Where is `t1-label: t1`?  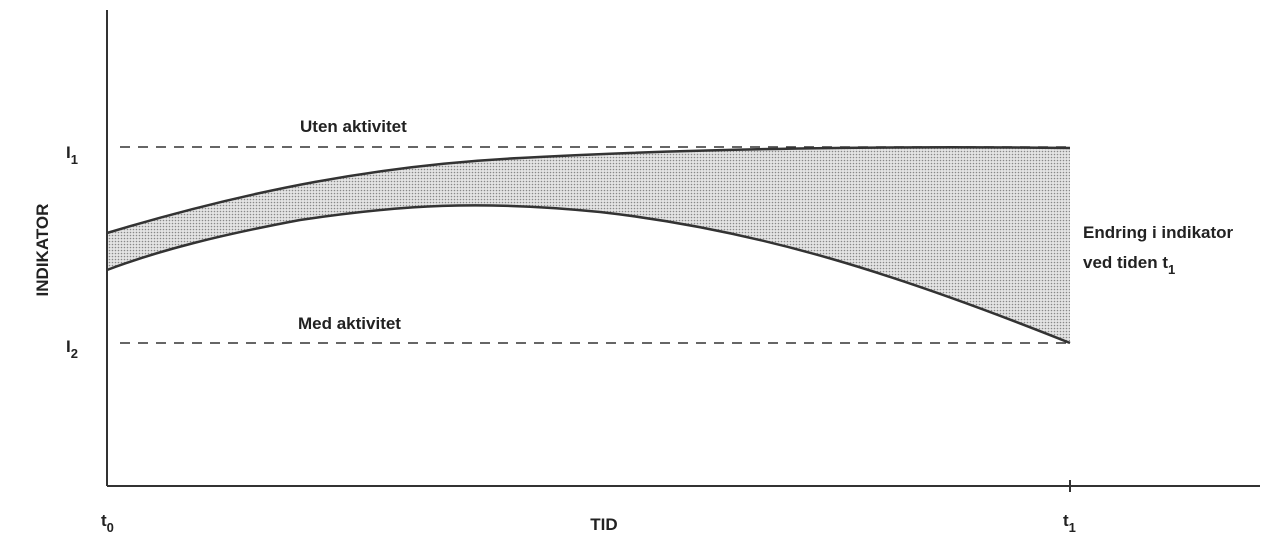 t1-label: t1 is located at coordinates (1069, 523).